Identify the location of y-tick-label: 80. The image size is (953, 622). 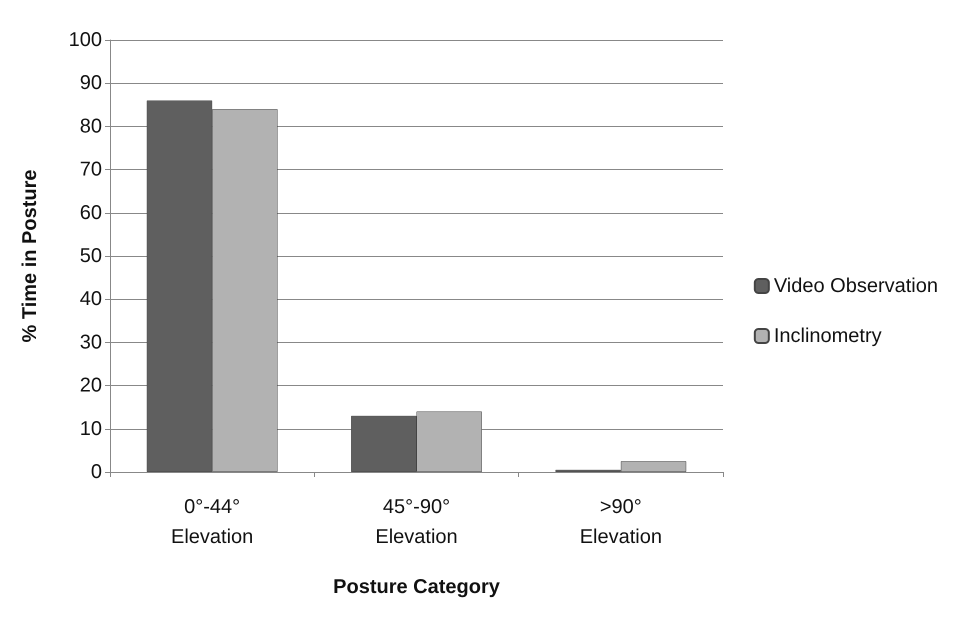
(91, 126).